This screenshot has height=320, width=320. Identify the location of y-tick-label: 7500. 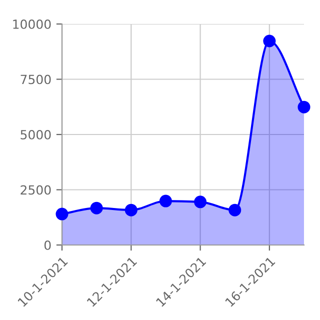
(35, 79).